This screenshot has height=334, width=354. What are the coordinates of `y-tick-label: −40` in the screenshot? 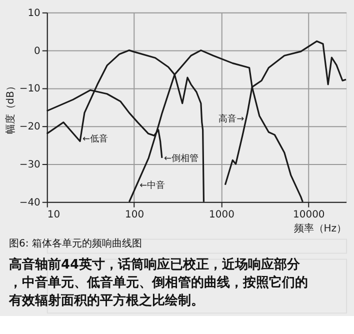 It's located at (29, 202).